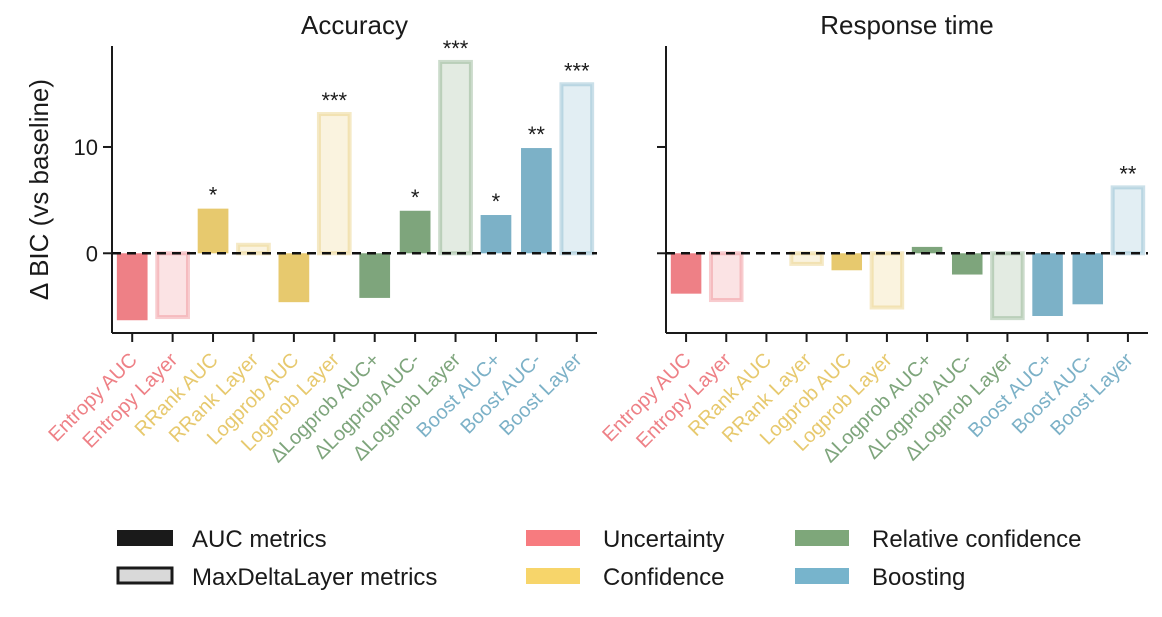 The height and width of the screenshot is (617, 1162). Describe the element at coordinates (822, 538) in the screenshot. I see `legend-swatch-relative-confidence` at that location.